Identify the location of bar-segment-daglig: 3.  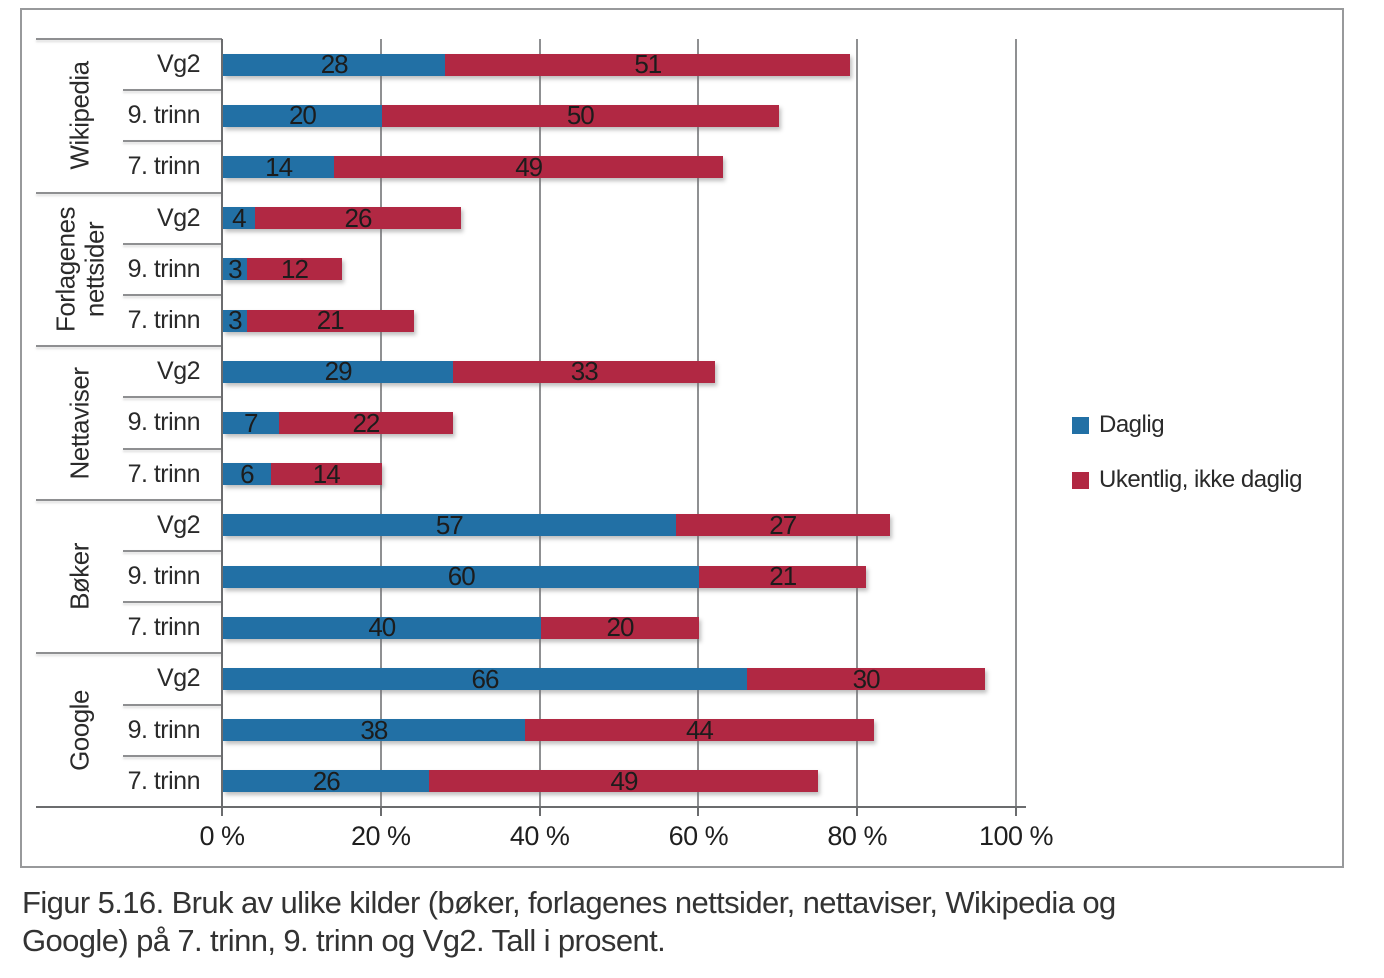
(235, 268).